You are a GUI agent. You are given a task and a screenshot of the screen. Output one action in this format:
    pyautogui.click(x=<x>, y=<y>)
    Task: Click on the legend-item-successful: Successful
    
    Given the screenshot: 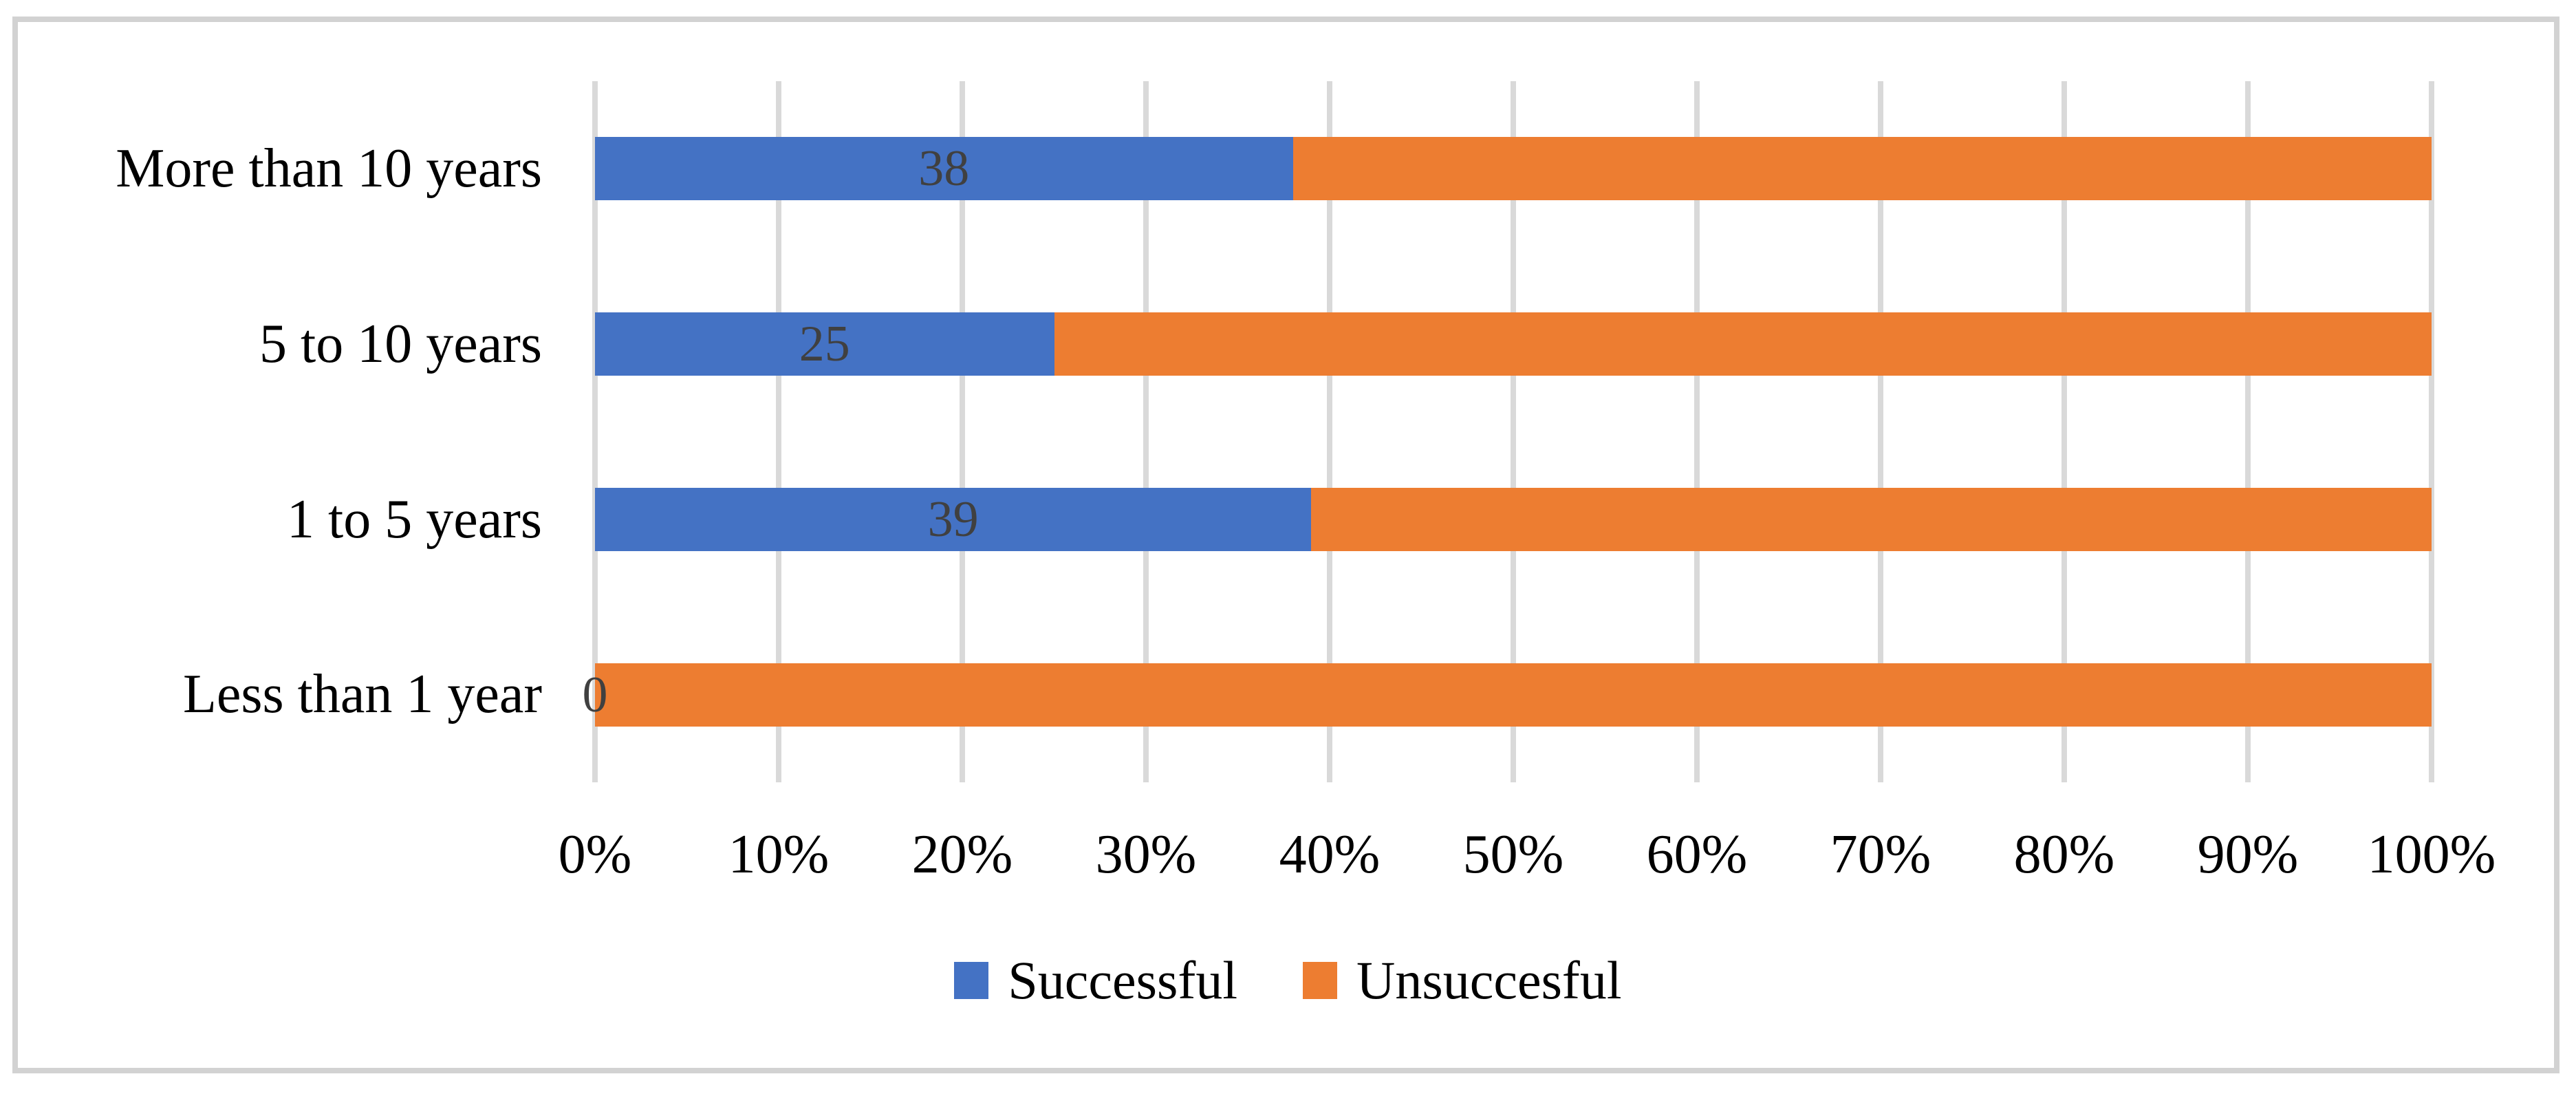 What is the action you would take?
    pyautogui.click(x=1095, y=980)
    